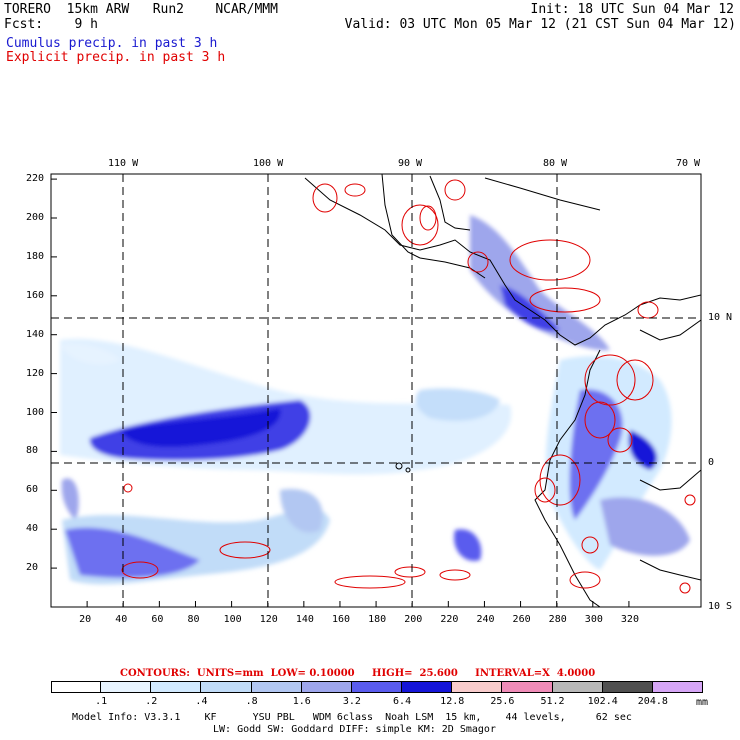 This screenshot has height=740, width=740. I want to click on colorbar-label: .4, so click(201, 701).